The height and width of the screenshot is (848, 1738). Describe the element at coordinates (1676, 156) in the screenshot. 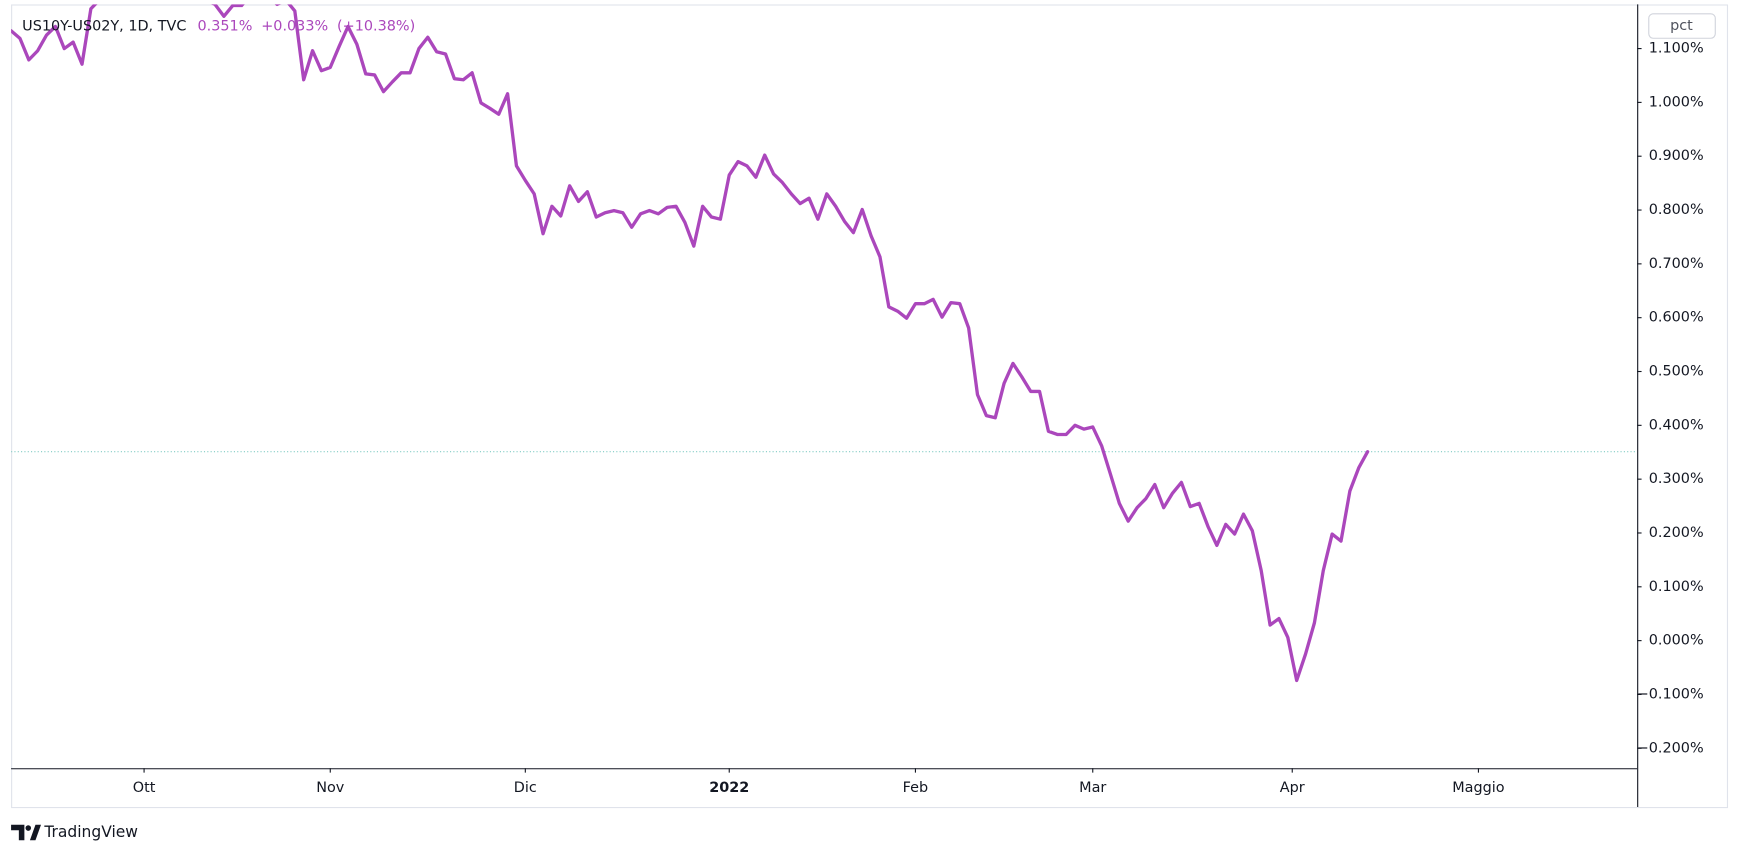

I see `y-tick-label: 0.900%` at that location.